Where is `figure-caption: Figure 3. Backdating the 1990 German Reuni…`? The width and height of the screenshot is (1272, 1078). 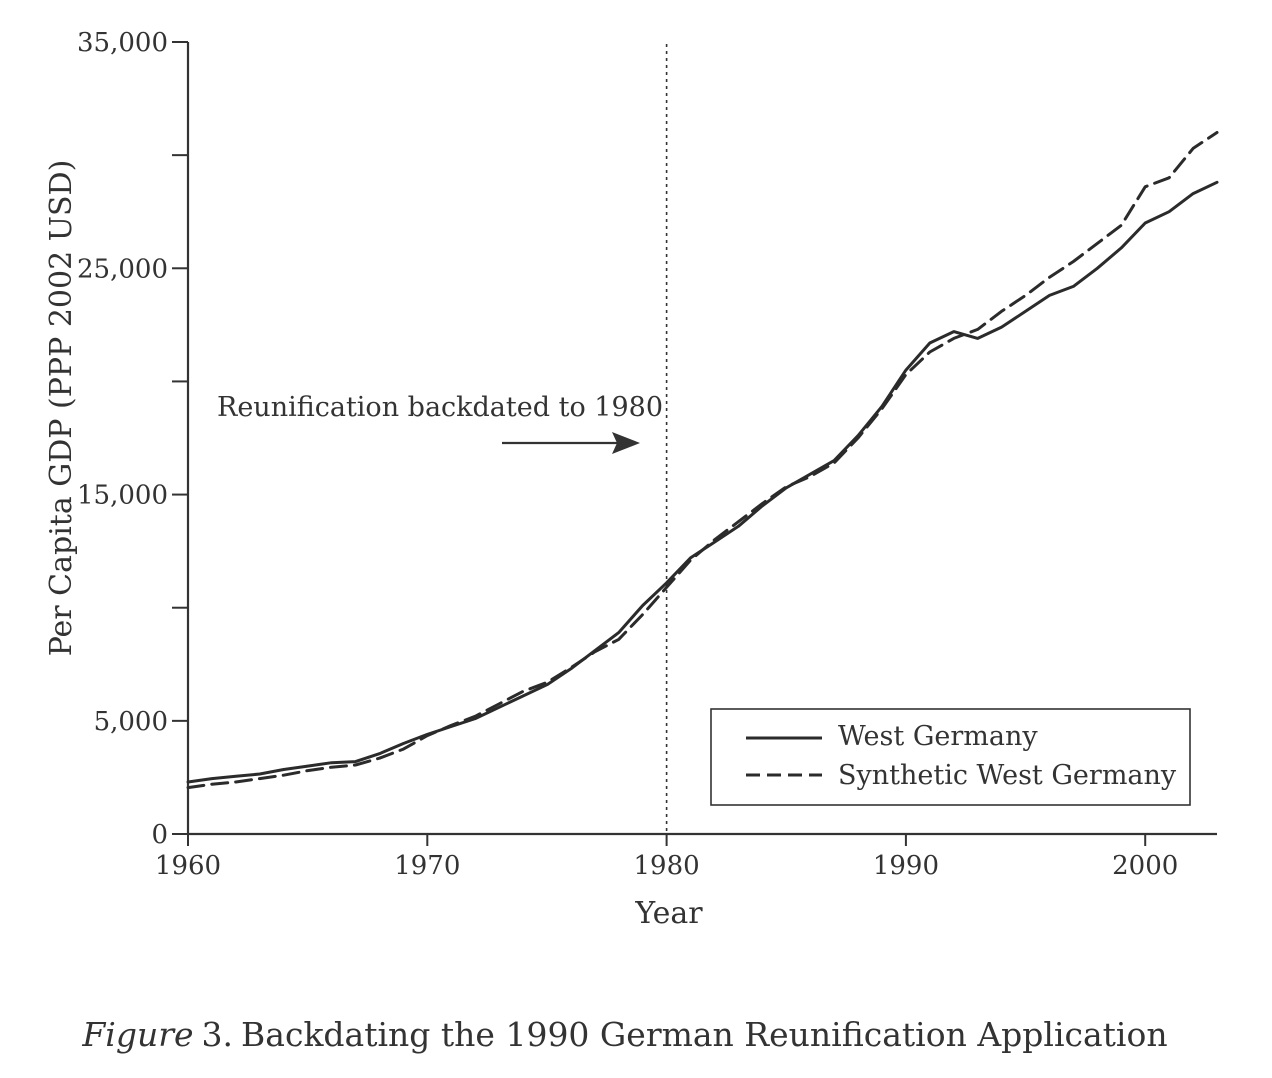 figure-caption: Figure 3. Backdating the 1990 German Reuni… is located at coordinates (624, 1034).